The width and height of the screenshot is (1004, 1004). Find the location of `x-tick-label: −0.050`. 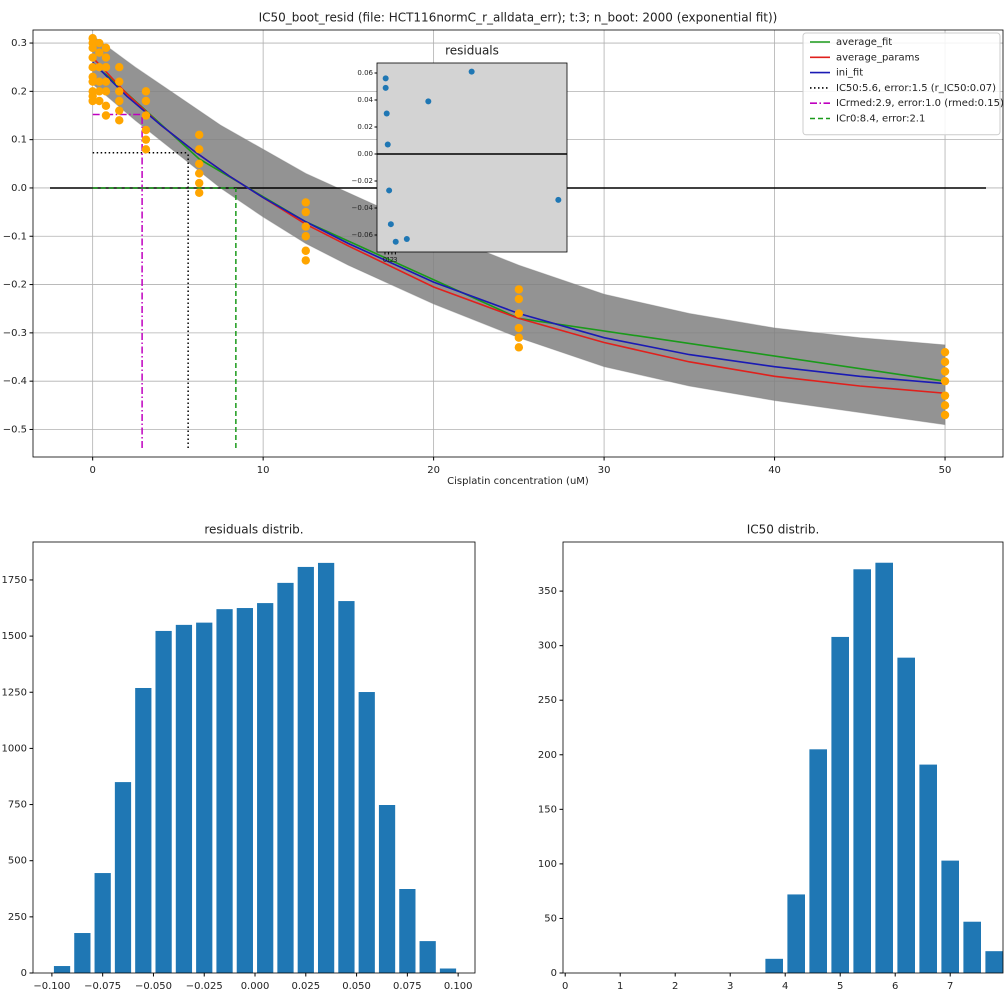

x-tick-label: −0.050 is located at coordinates (153, 986).